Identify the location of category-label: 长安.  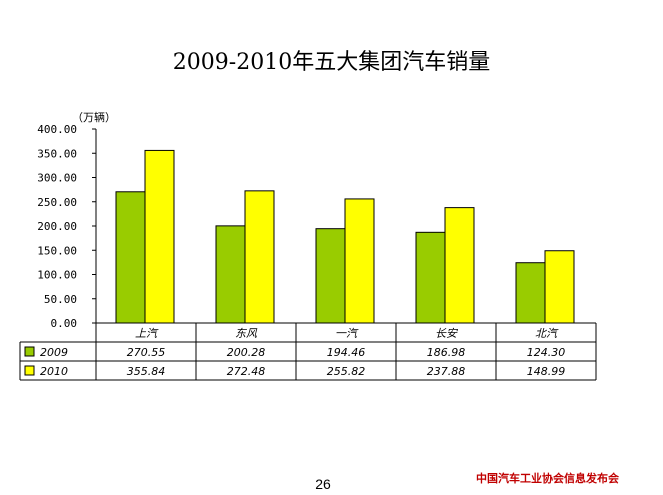
(446, 333).